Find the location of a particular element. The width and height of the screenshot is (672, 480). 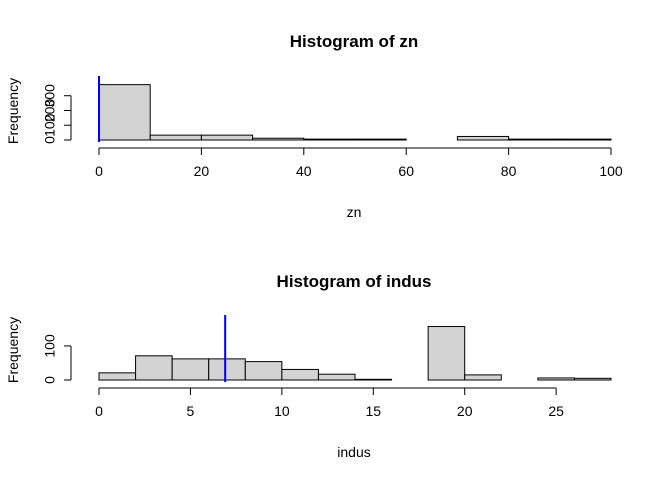

zn-x-tick-label: 80 is located at coordinates (509, 171).